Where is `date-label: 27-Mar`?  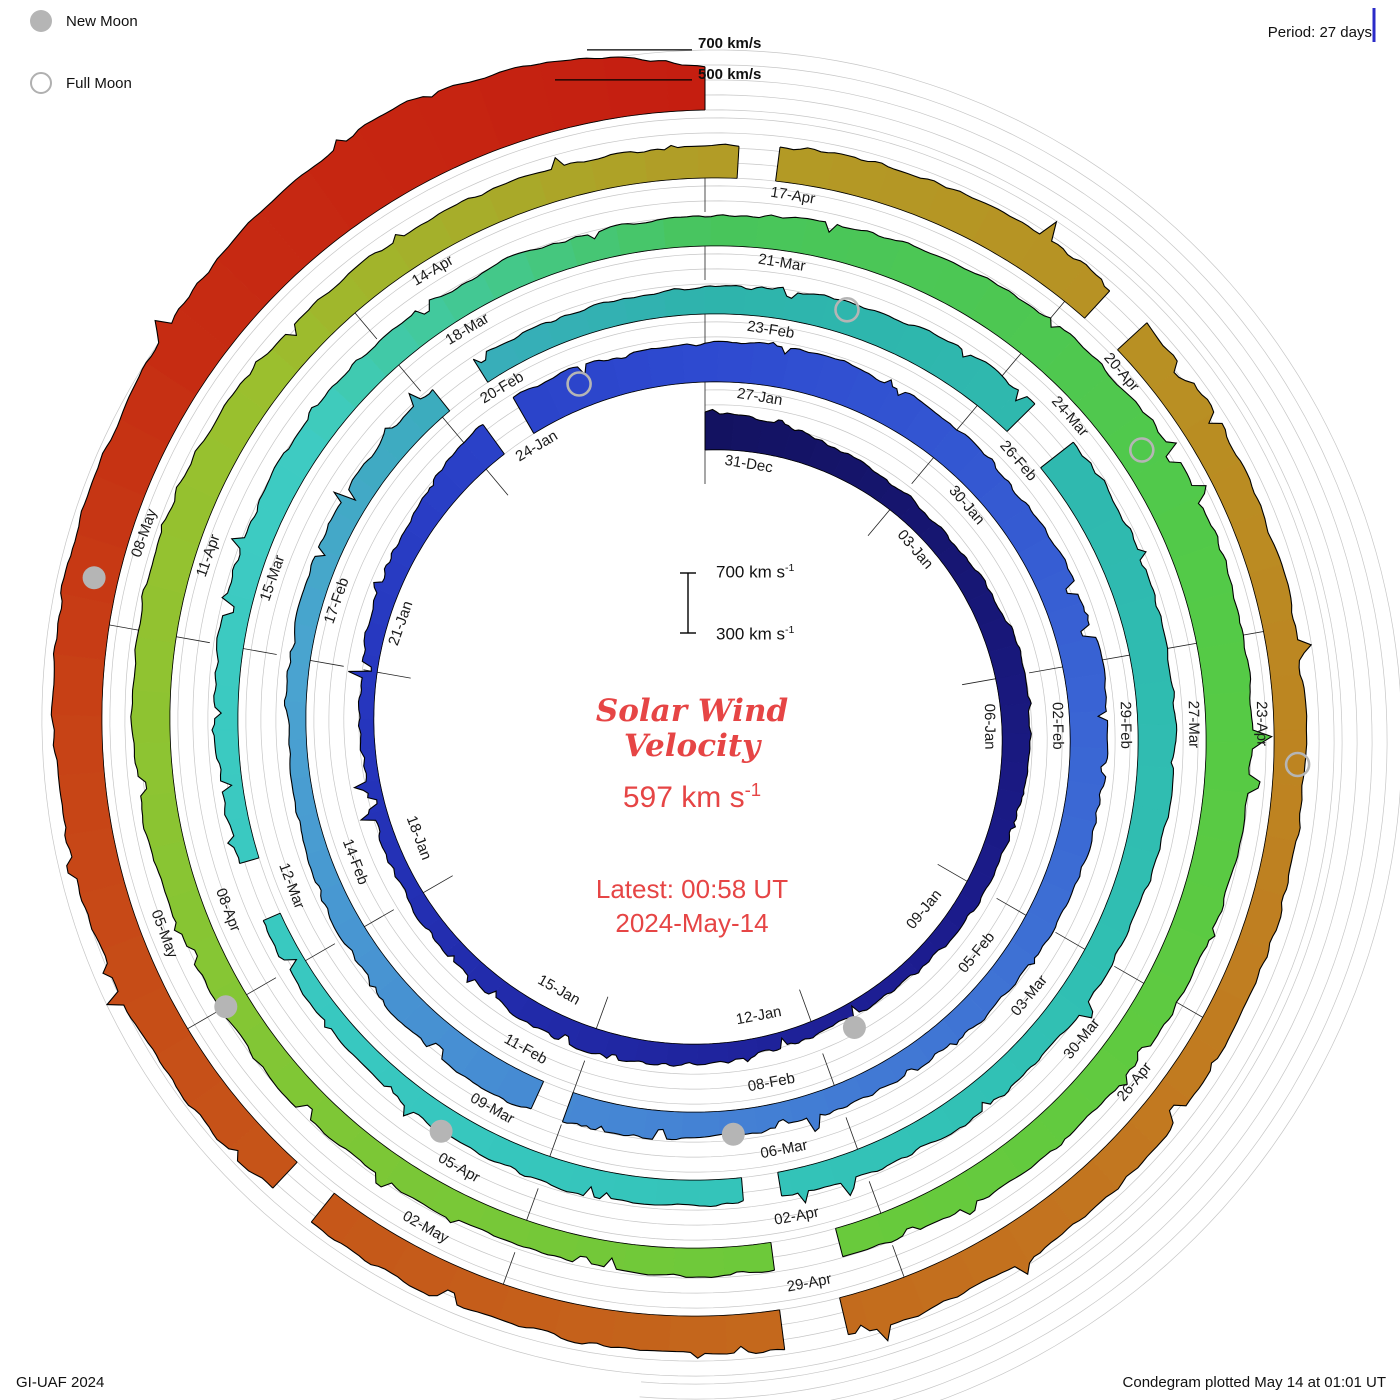
date-label: 27-Mar is located at coordinates (1194, 724).